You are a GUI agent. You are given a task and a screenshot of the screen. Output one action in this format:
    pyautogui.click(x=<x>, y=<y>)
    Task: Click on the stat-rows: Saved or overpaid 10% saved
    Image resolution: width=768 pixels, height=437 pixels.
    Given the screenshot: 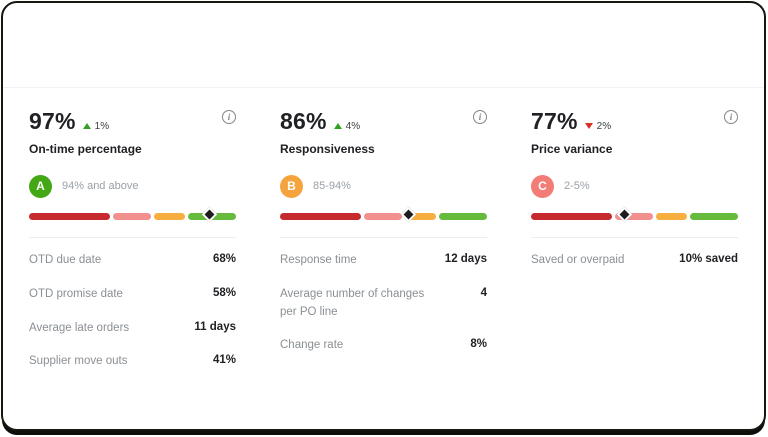 What is the action you would take?
    pyautogui.click(x=634, y=261)
    